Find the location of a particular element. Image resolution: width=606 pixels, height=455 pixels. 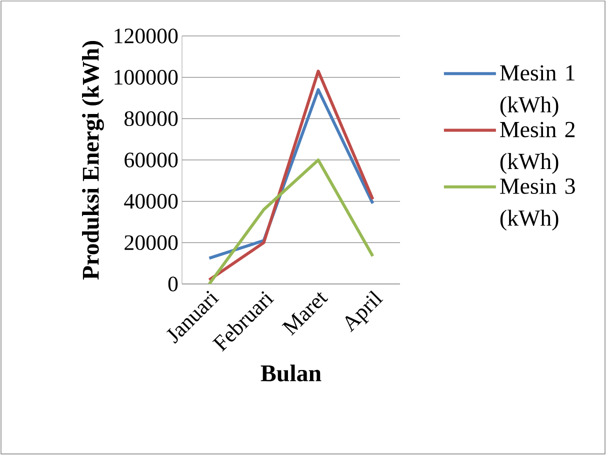

y-tick-label: 120000 is located at coordinates (146, 36).